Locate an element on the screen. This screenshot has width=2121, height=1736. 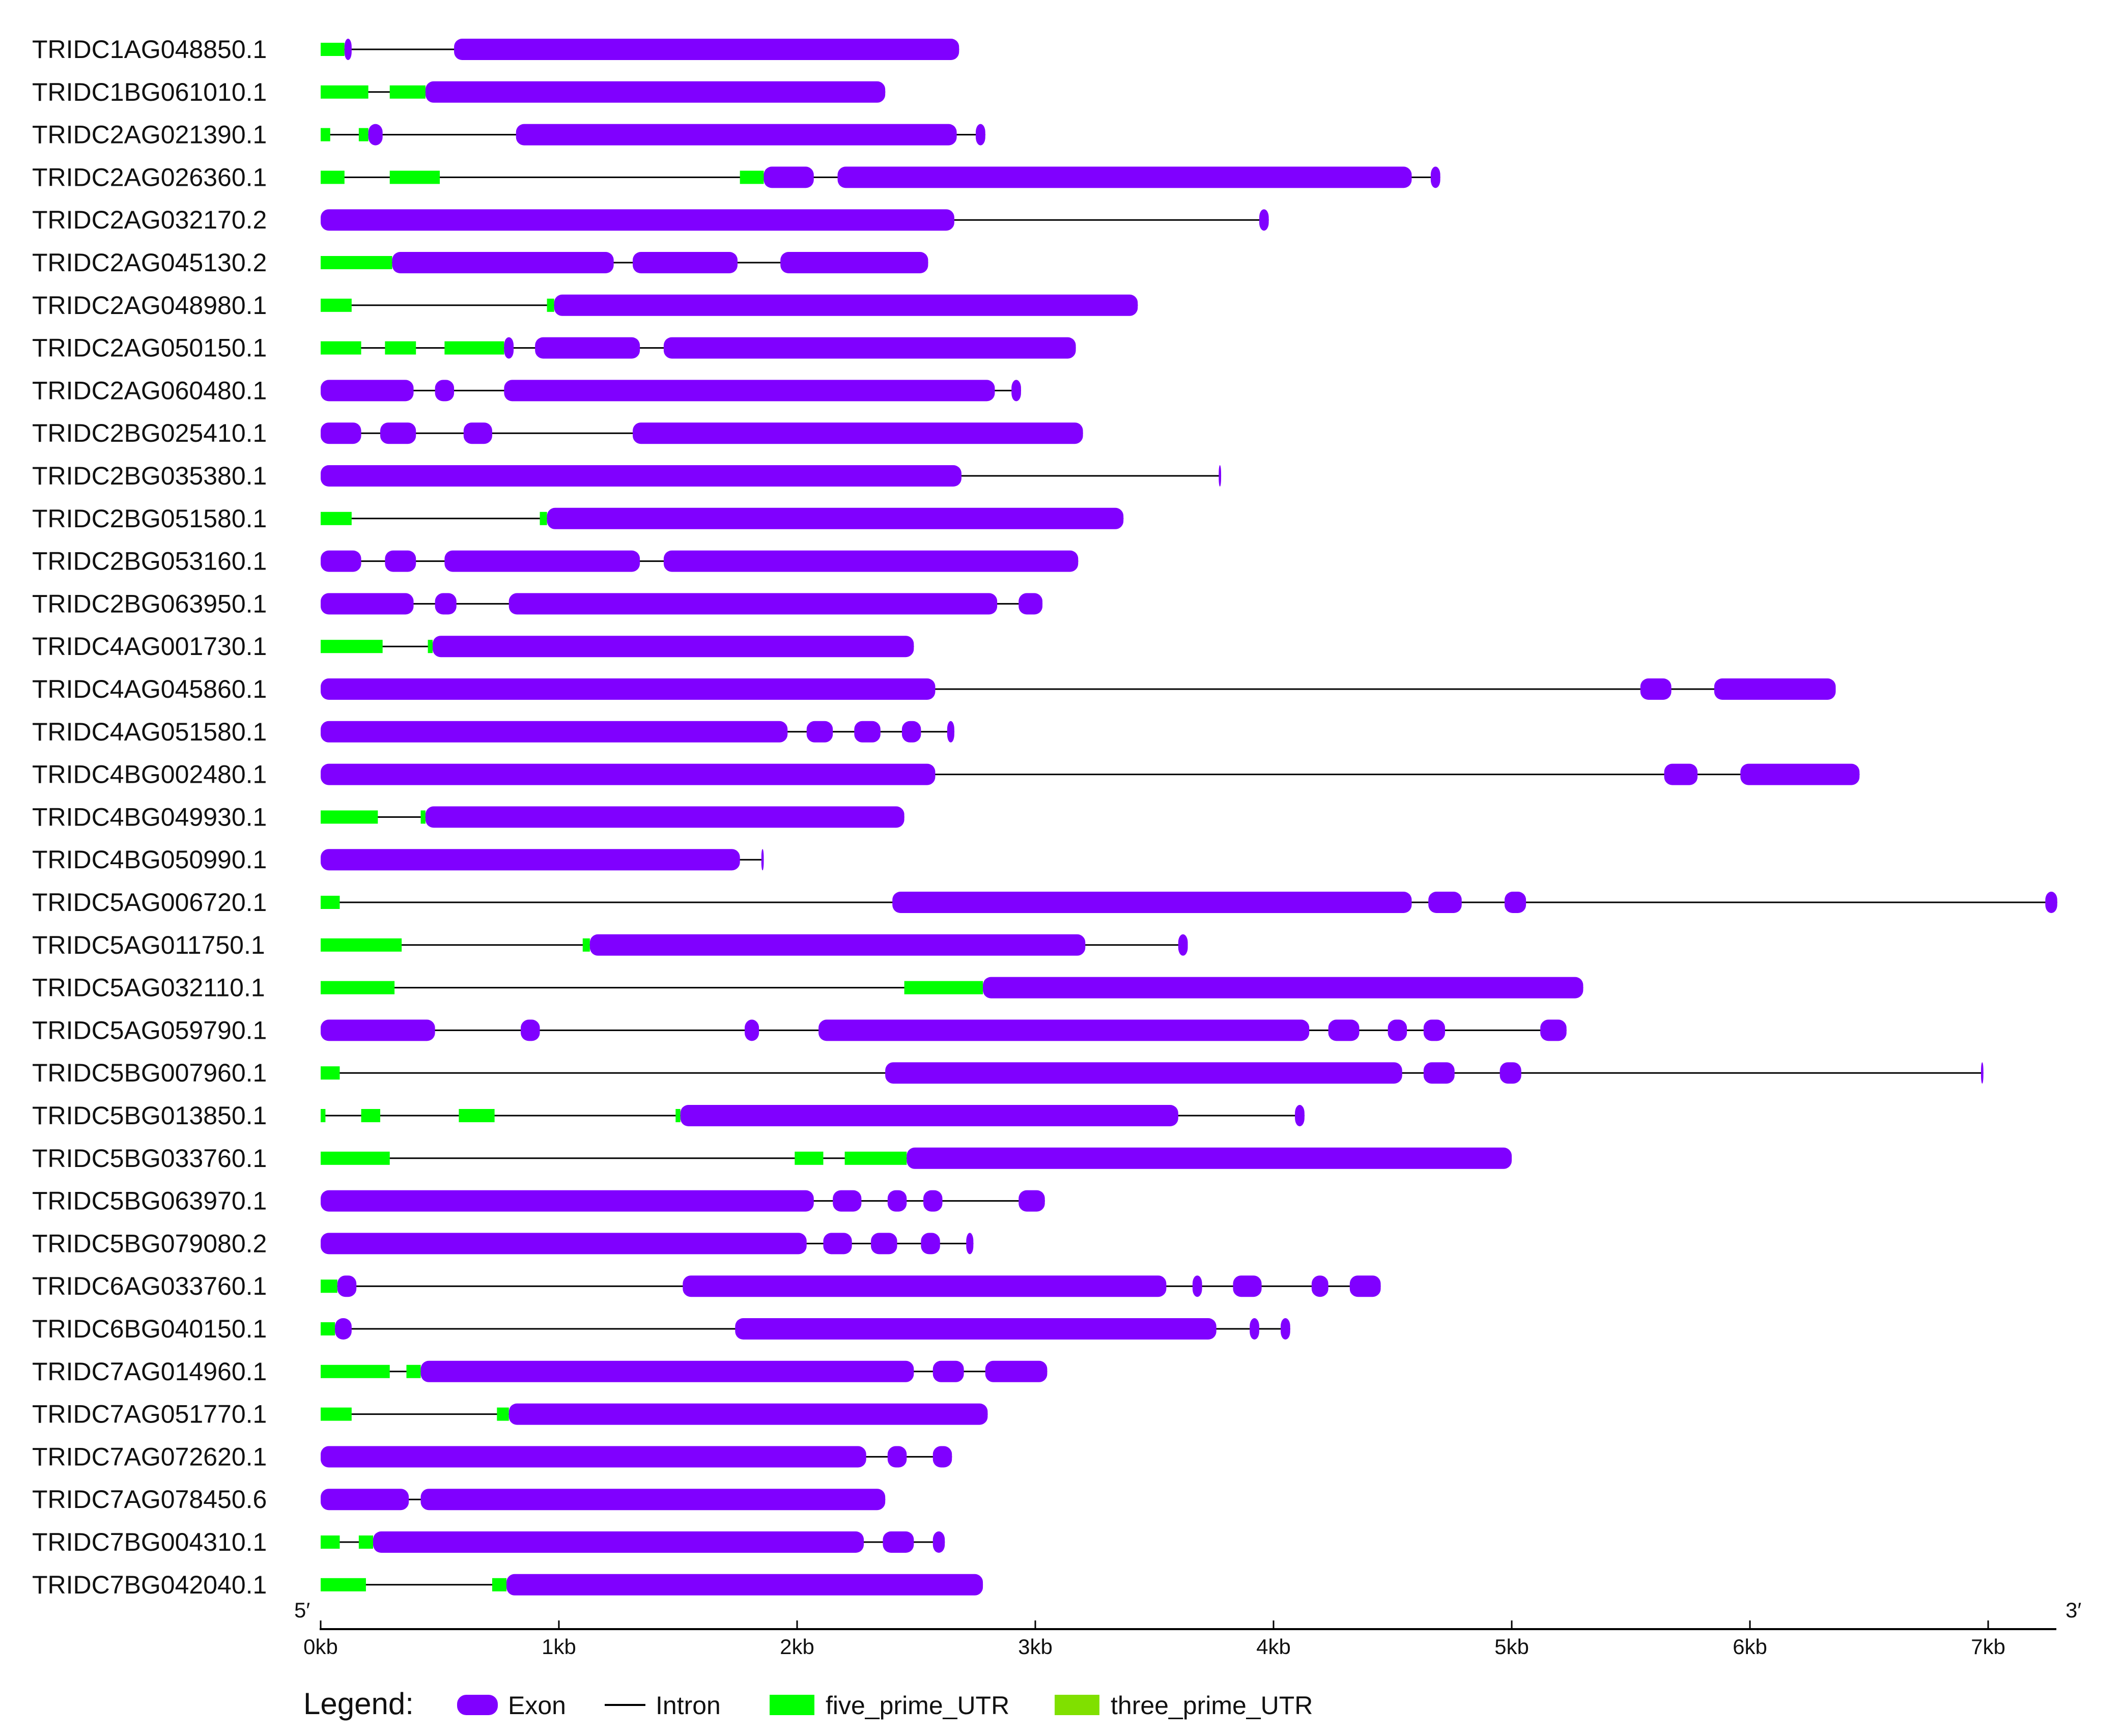
axis-tick-label: 5kb is located at coordinates (1512, 1647).